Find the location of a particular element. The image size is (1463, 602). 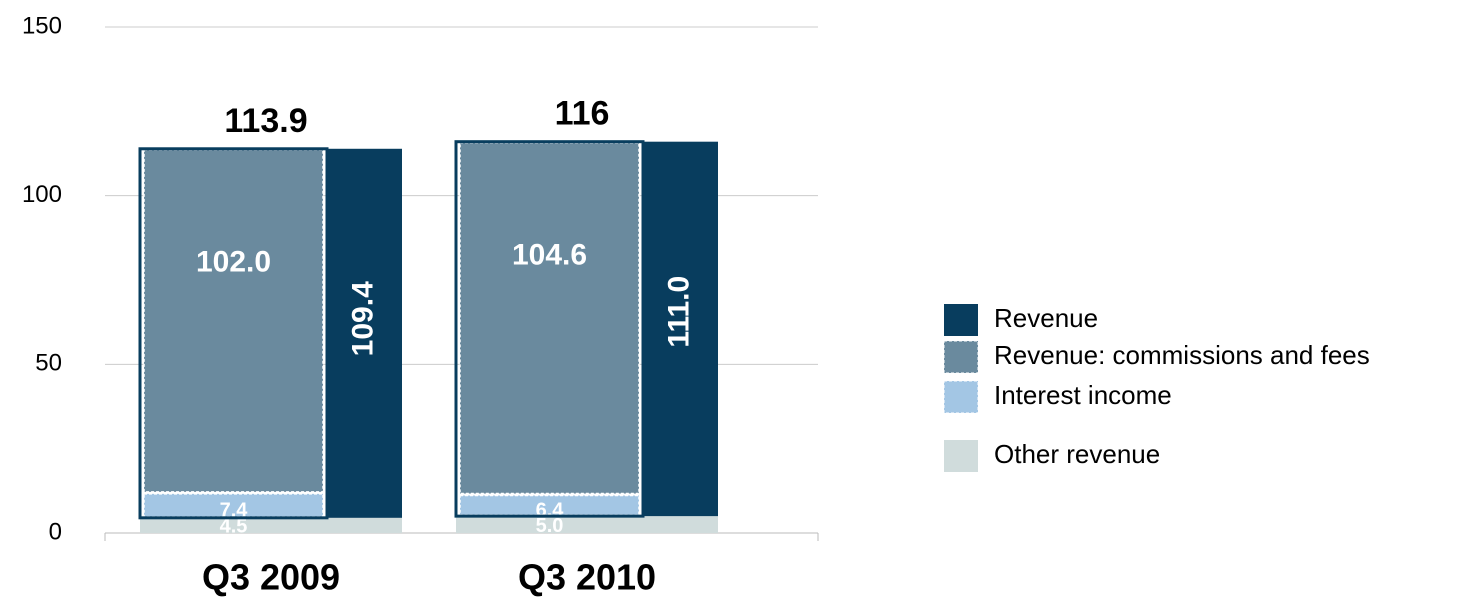

x-tick-label: Q3 2009 is located at coordinates (271, 577).